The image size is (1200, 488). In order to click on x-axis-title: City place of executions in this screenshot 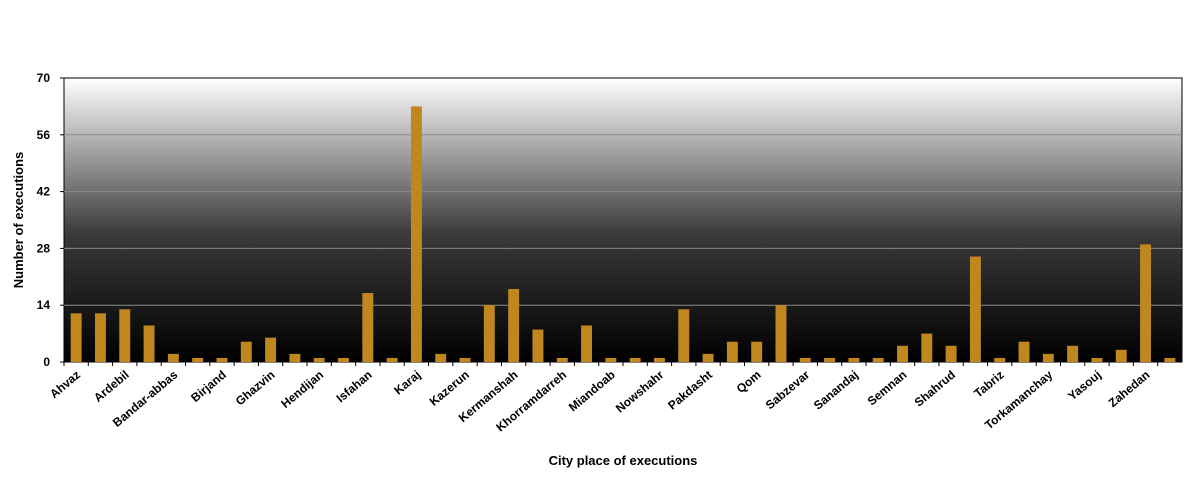, I will do `click(623, 460)`.